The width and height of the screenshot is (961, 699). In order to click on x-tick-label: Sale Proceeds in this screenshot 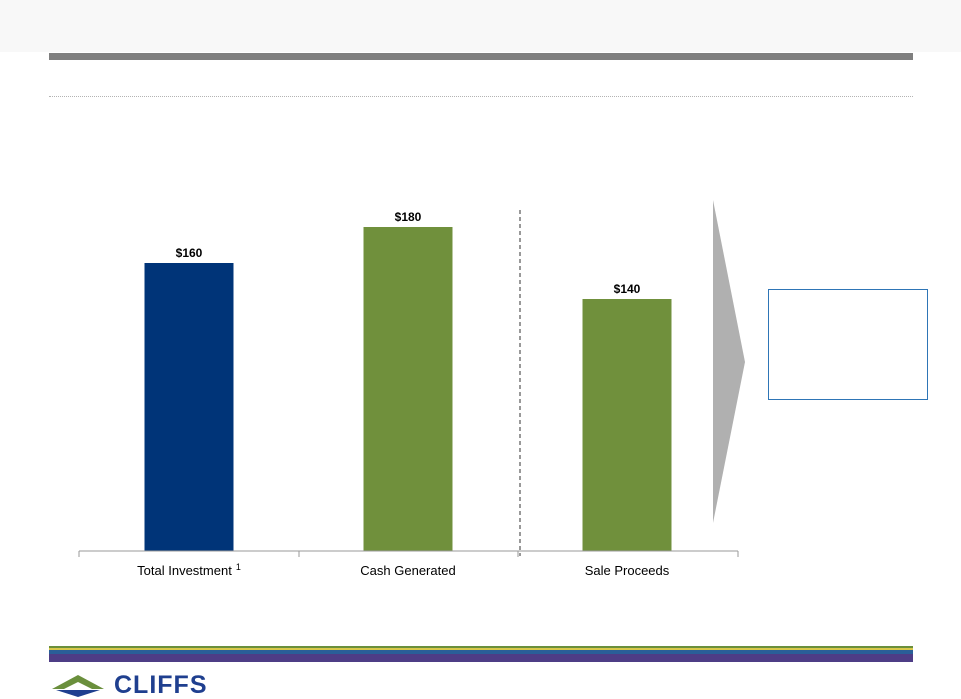, I will do `click(627, 570)`.